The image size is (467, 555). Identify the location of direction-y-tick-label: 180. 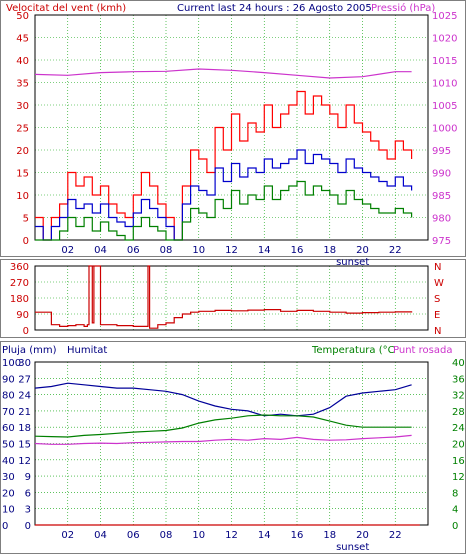
(19, 299).